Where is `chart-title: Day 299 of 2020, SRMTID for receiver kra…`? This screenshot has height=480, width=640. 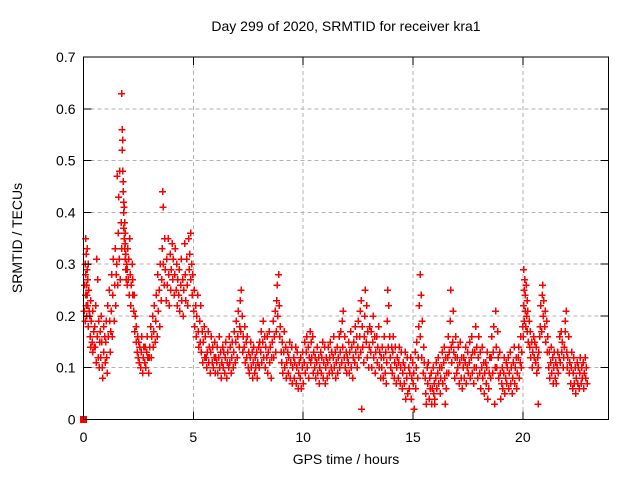 chart-title: Day 299 of 2020, SRMTID for receiver kra… is located at coordinates (345, 26).